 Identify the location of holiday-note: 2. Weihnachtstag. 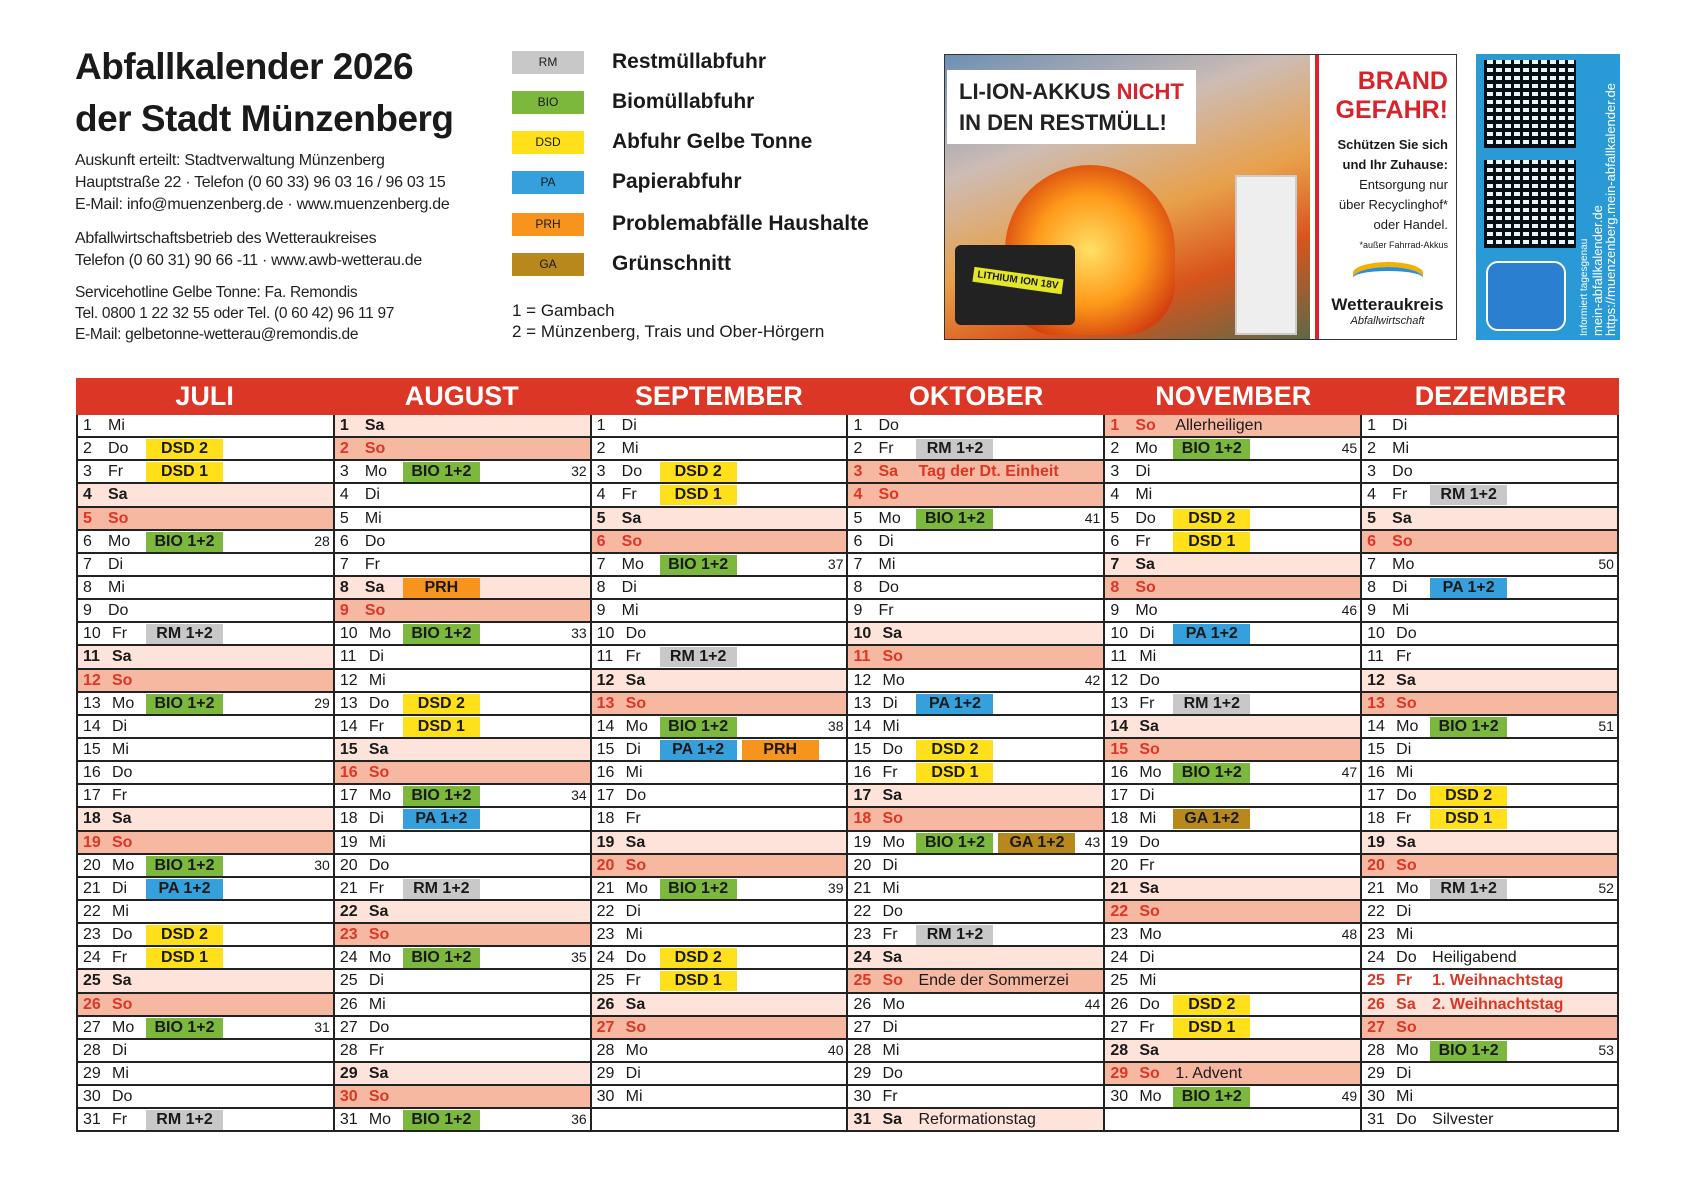
(1498, 1004).